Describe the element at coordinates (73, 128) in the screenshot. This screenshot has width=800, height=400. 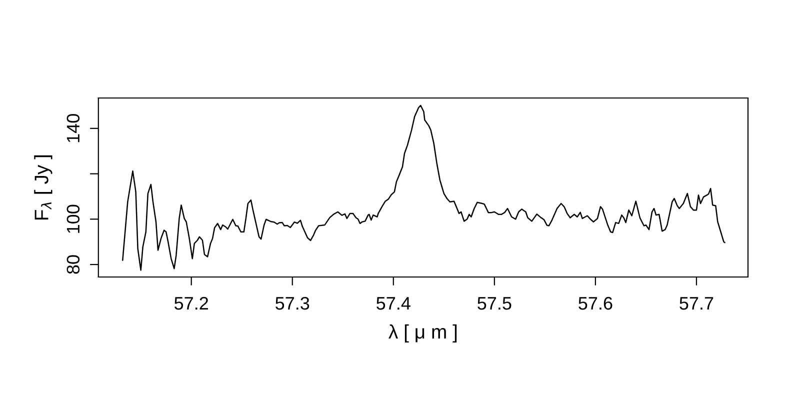
I see `y-tick-label: 140` at that location.